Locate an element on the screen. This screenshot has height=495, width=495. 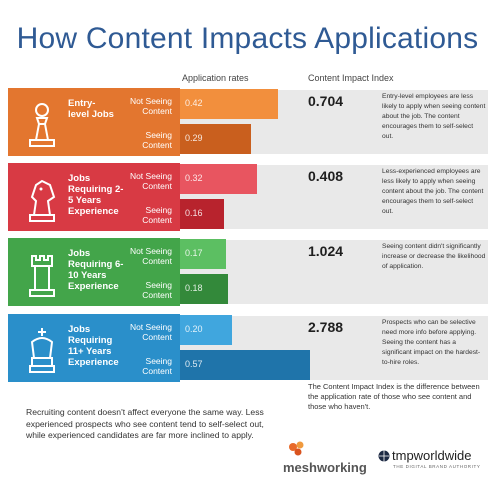
value-label-not-seeing: 0.42 is located at coordinates (194, 103).